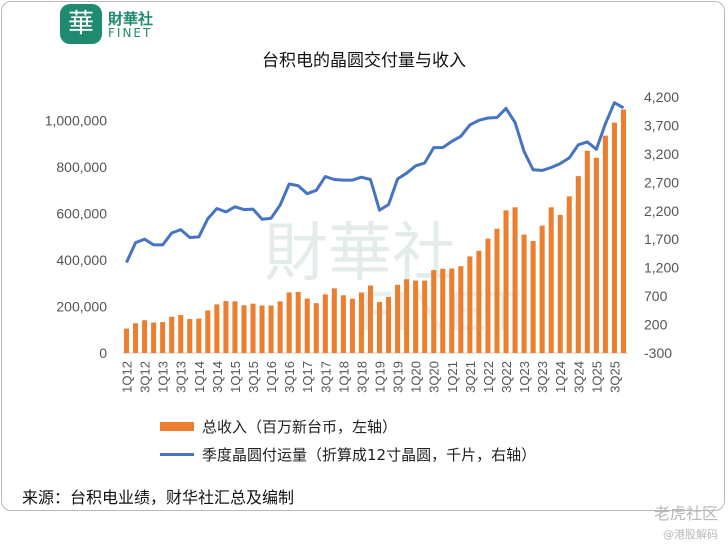 The width and height of the screenshot is (728, 554). Describe the element at coordinates (380, 377) in the screenshot. I see `x-tick-label: 1Q19` at that location.